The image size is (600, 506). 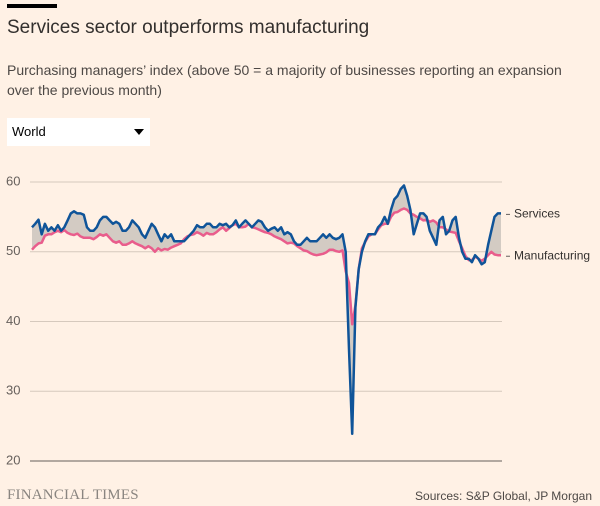 What do you see at coordinates (29, 131) in the screenshot?
I see `dropdown-value: World` at bounding box center [29, 131].